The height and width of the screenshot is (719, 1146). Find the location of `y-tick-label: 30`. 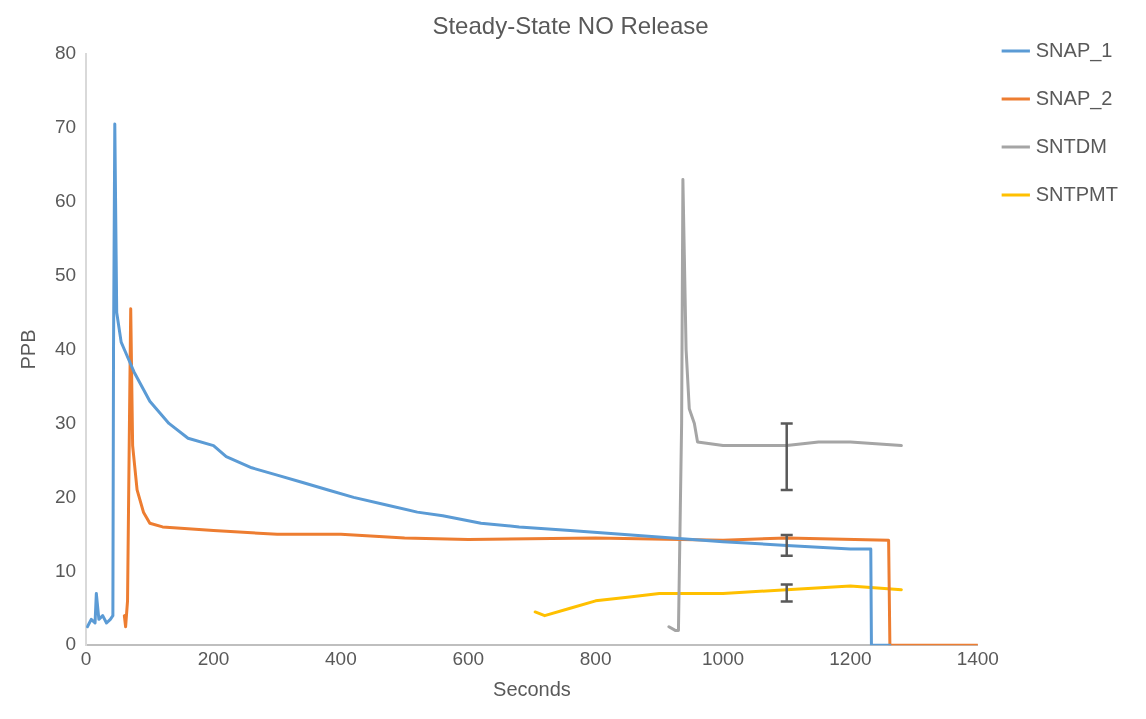

y-tick-label: 30 is located at coordinates (65, 422).